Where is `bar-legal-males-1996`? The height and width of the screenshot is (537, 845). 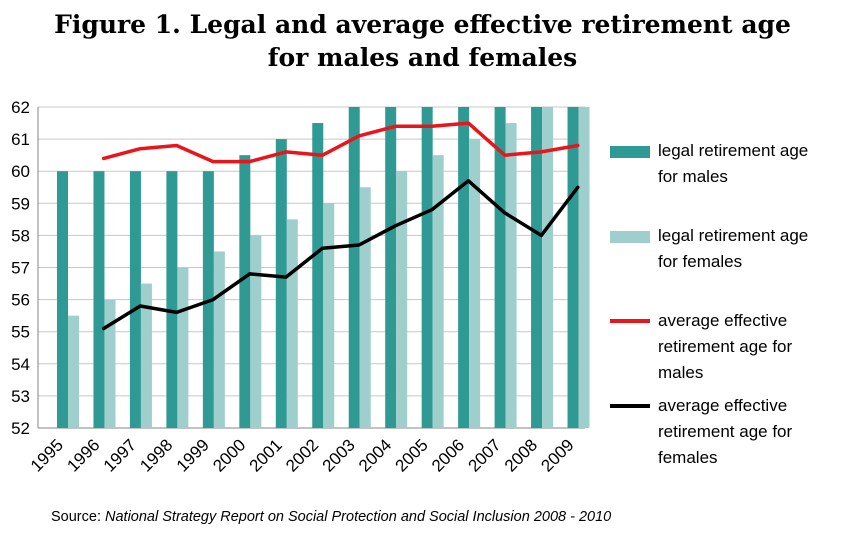 bar-legal-males-1996 is located at coordinates (99, 299).